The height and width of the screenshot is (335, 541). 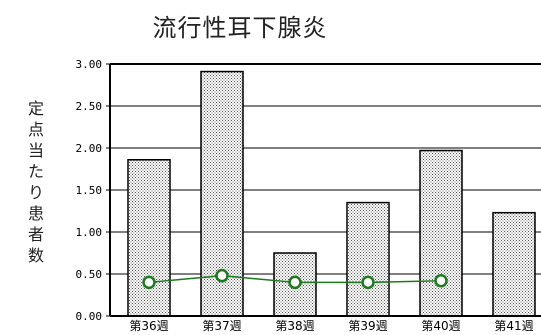 What do you see at coordinates (89, 316) in the screenshot?
I see `y-tick-label: 0.00` at bounding box center [89, 316].